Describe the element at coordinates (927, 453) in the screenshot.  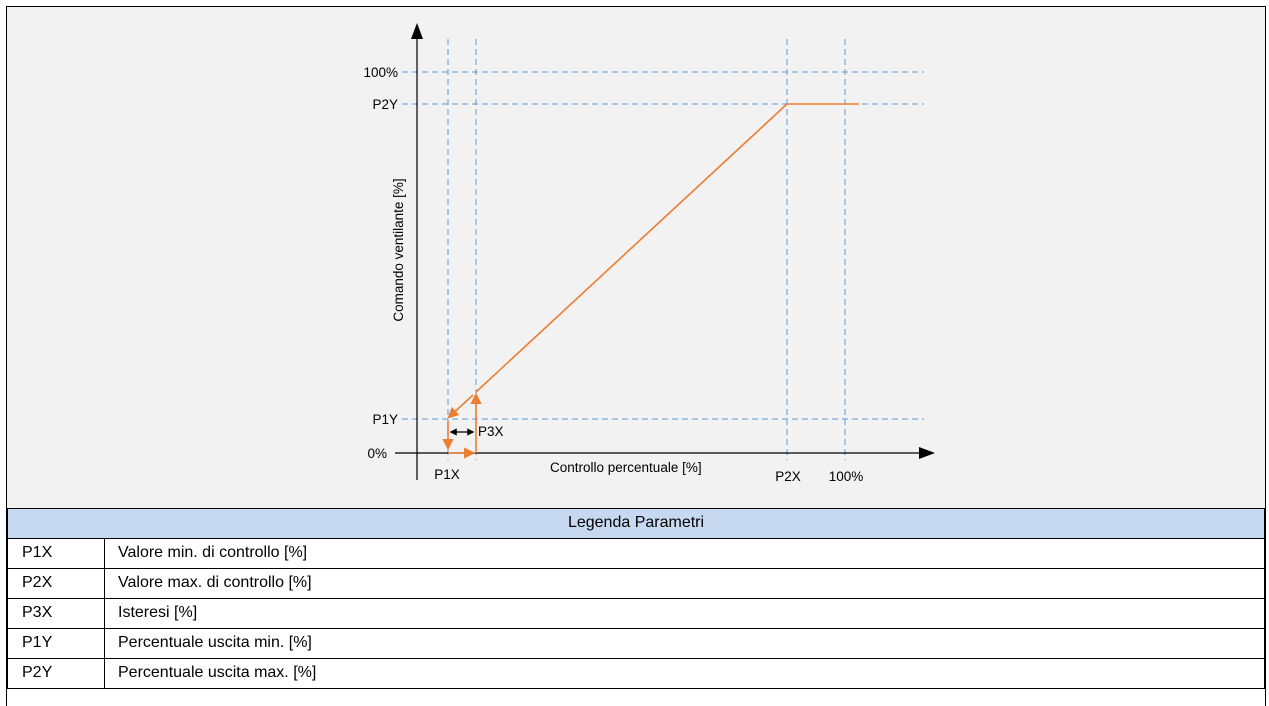
I see `x-axis-arrow-icon` at that location.